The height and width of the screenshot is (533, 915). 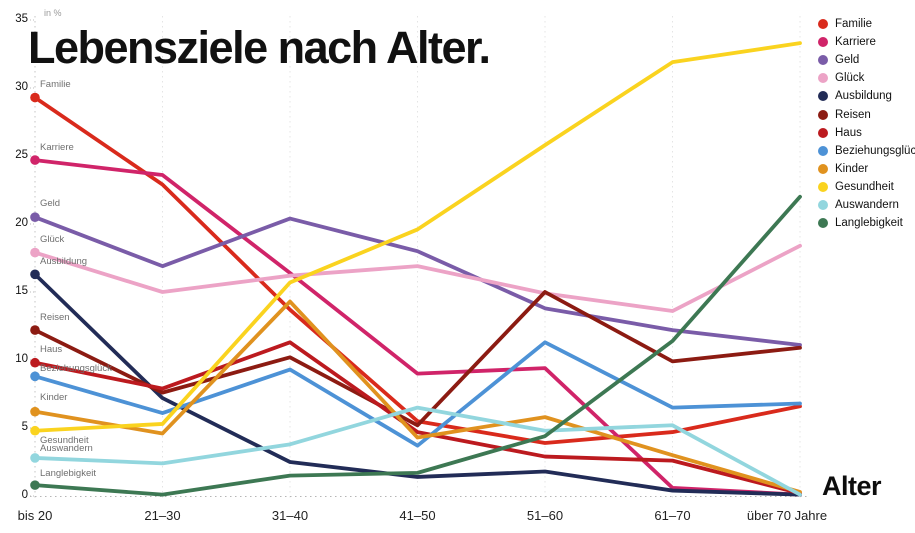 I want to click on legend-item-Familie: Familie, so click(x=845, y=24).